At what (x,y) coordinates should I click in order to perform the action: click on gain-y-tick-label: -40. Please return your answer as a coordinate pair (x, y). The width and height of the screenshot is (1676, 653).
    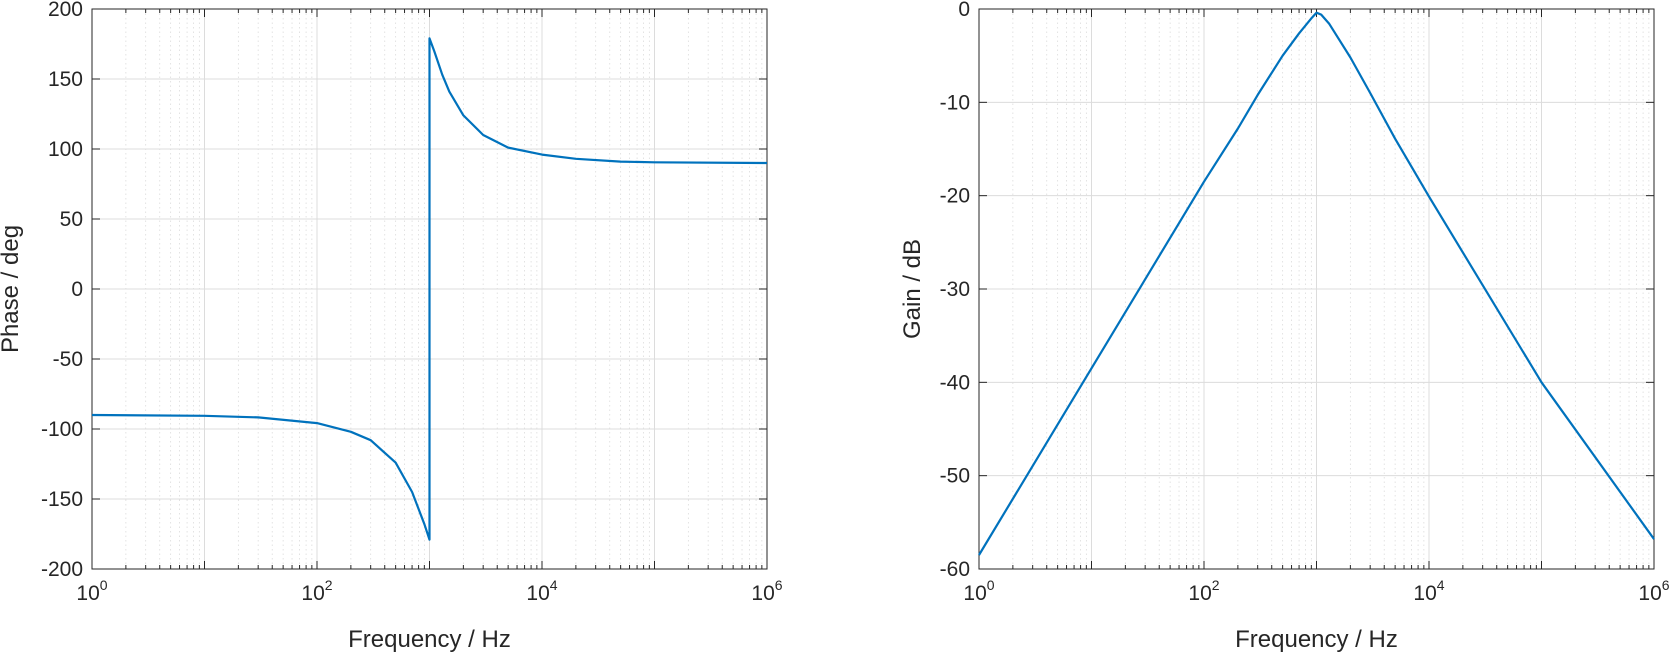
    Looking at the image, I should click on (955, 382).